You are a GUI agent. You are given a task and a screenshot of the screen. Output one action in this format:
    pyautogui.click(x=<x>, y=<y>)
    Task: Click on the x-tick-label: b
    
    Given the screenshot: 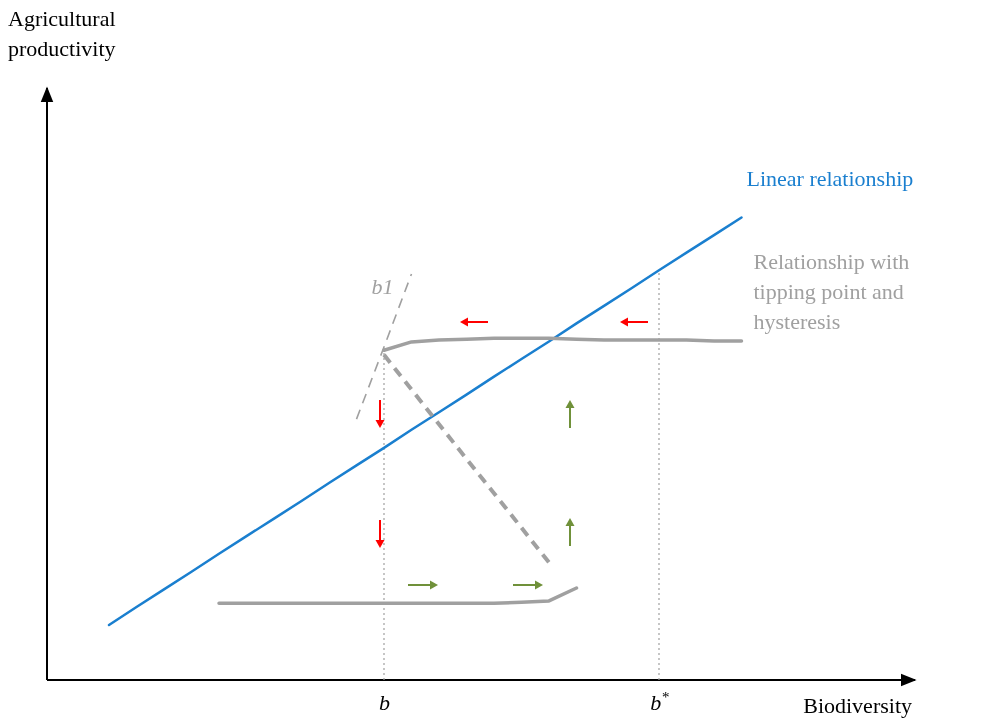 What is the action you would take?
    pyautogui.click(x=384, y=702)
    